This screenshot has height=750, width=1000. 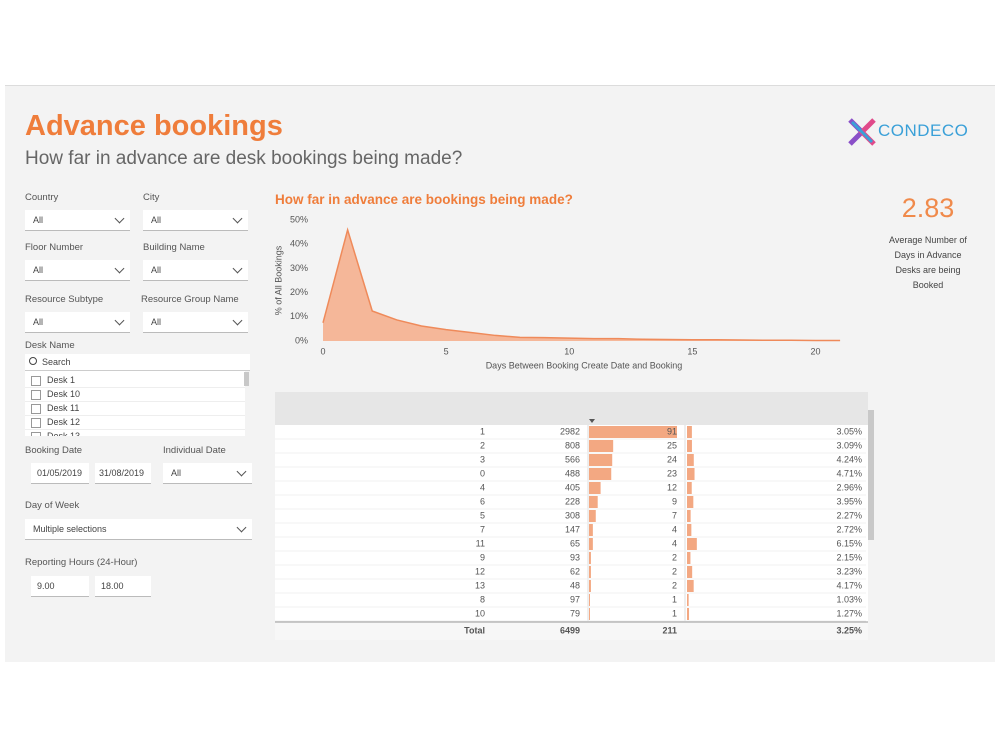 What do you see at coordinates (849, 543) in the screenshot?
I see `cell-pct: 6.15%` at bounding box center [849, 543].